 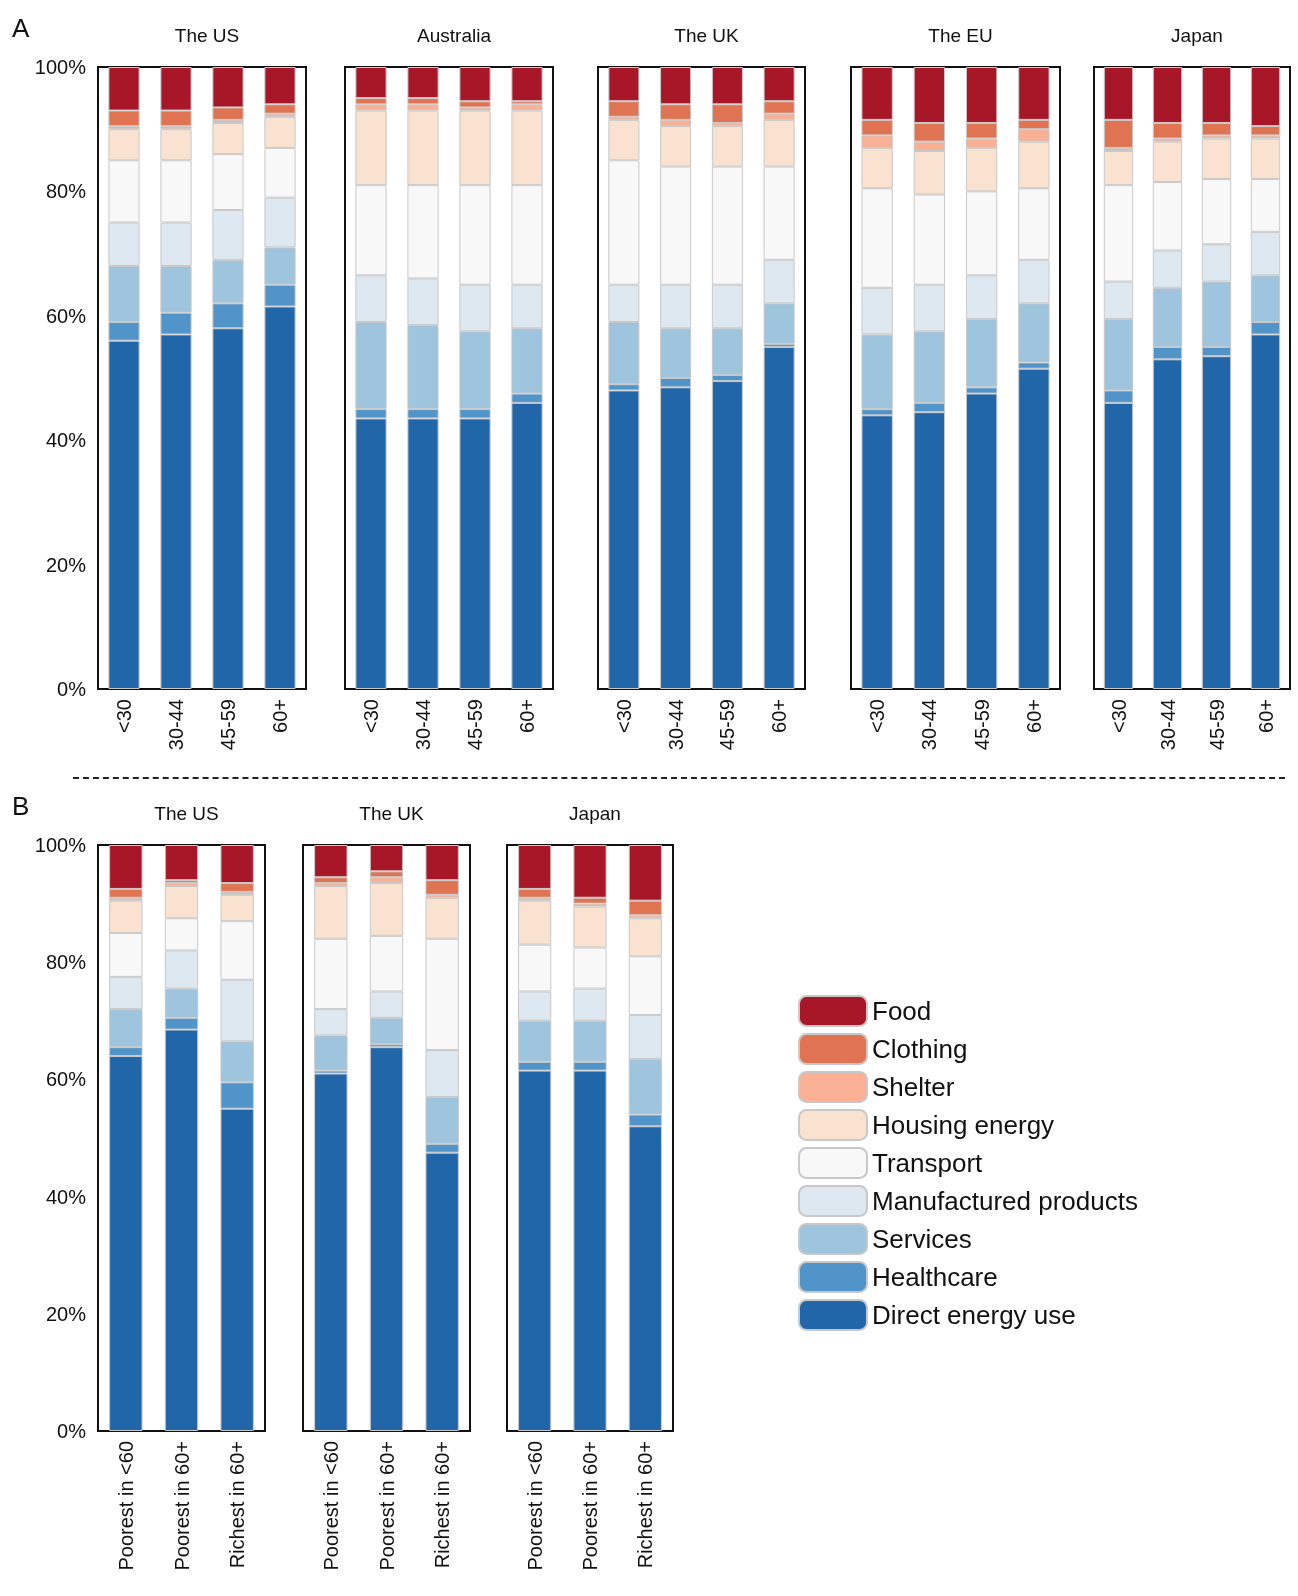 What do you see at coordinates (920, 1049) in the screenshot?
I see `legend-label: Clothing` at bounding box center [920, 1049].